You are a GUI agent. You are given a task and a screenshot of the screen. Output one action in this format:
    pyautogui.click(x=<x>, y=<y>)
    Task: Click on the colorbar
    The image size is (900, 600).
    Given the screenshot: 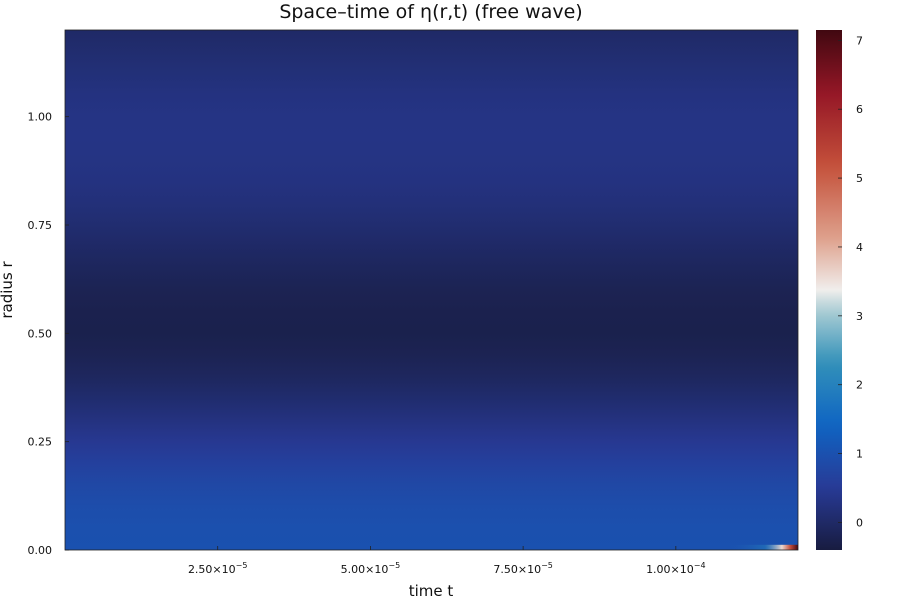 What is the action you would take?
    pyautogui.click(x=829, y=290)
    